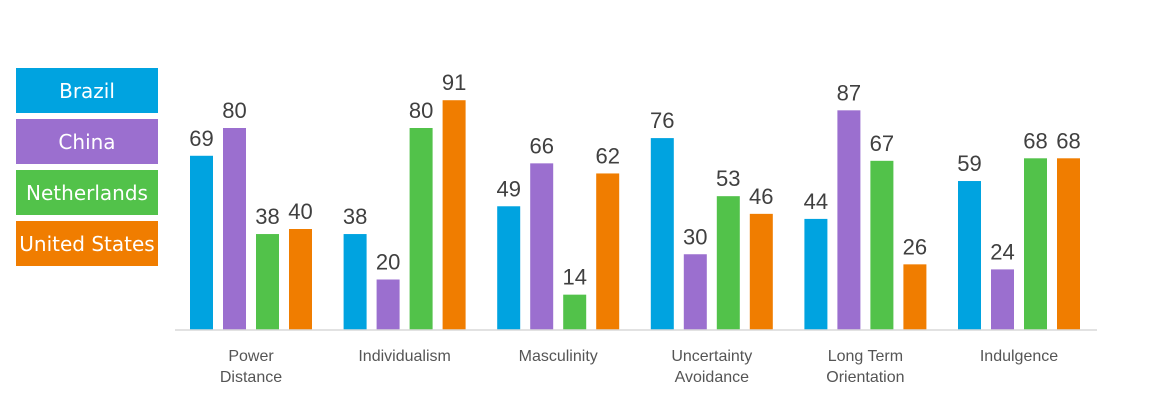 This screenshot has height=401, width=1152. I want to click on category-label-power-distance: Power Distance, so click(251, 367).